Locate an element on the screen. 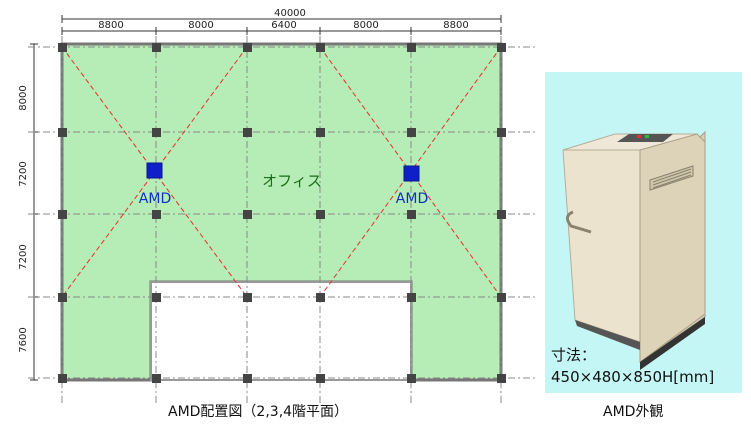 The width and height of the screenshot is (751, 429). span-dimension-5: 8800 is located at coordinates (455, 25).